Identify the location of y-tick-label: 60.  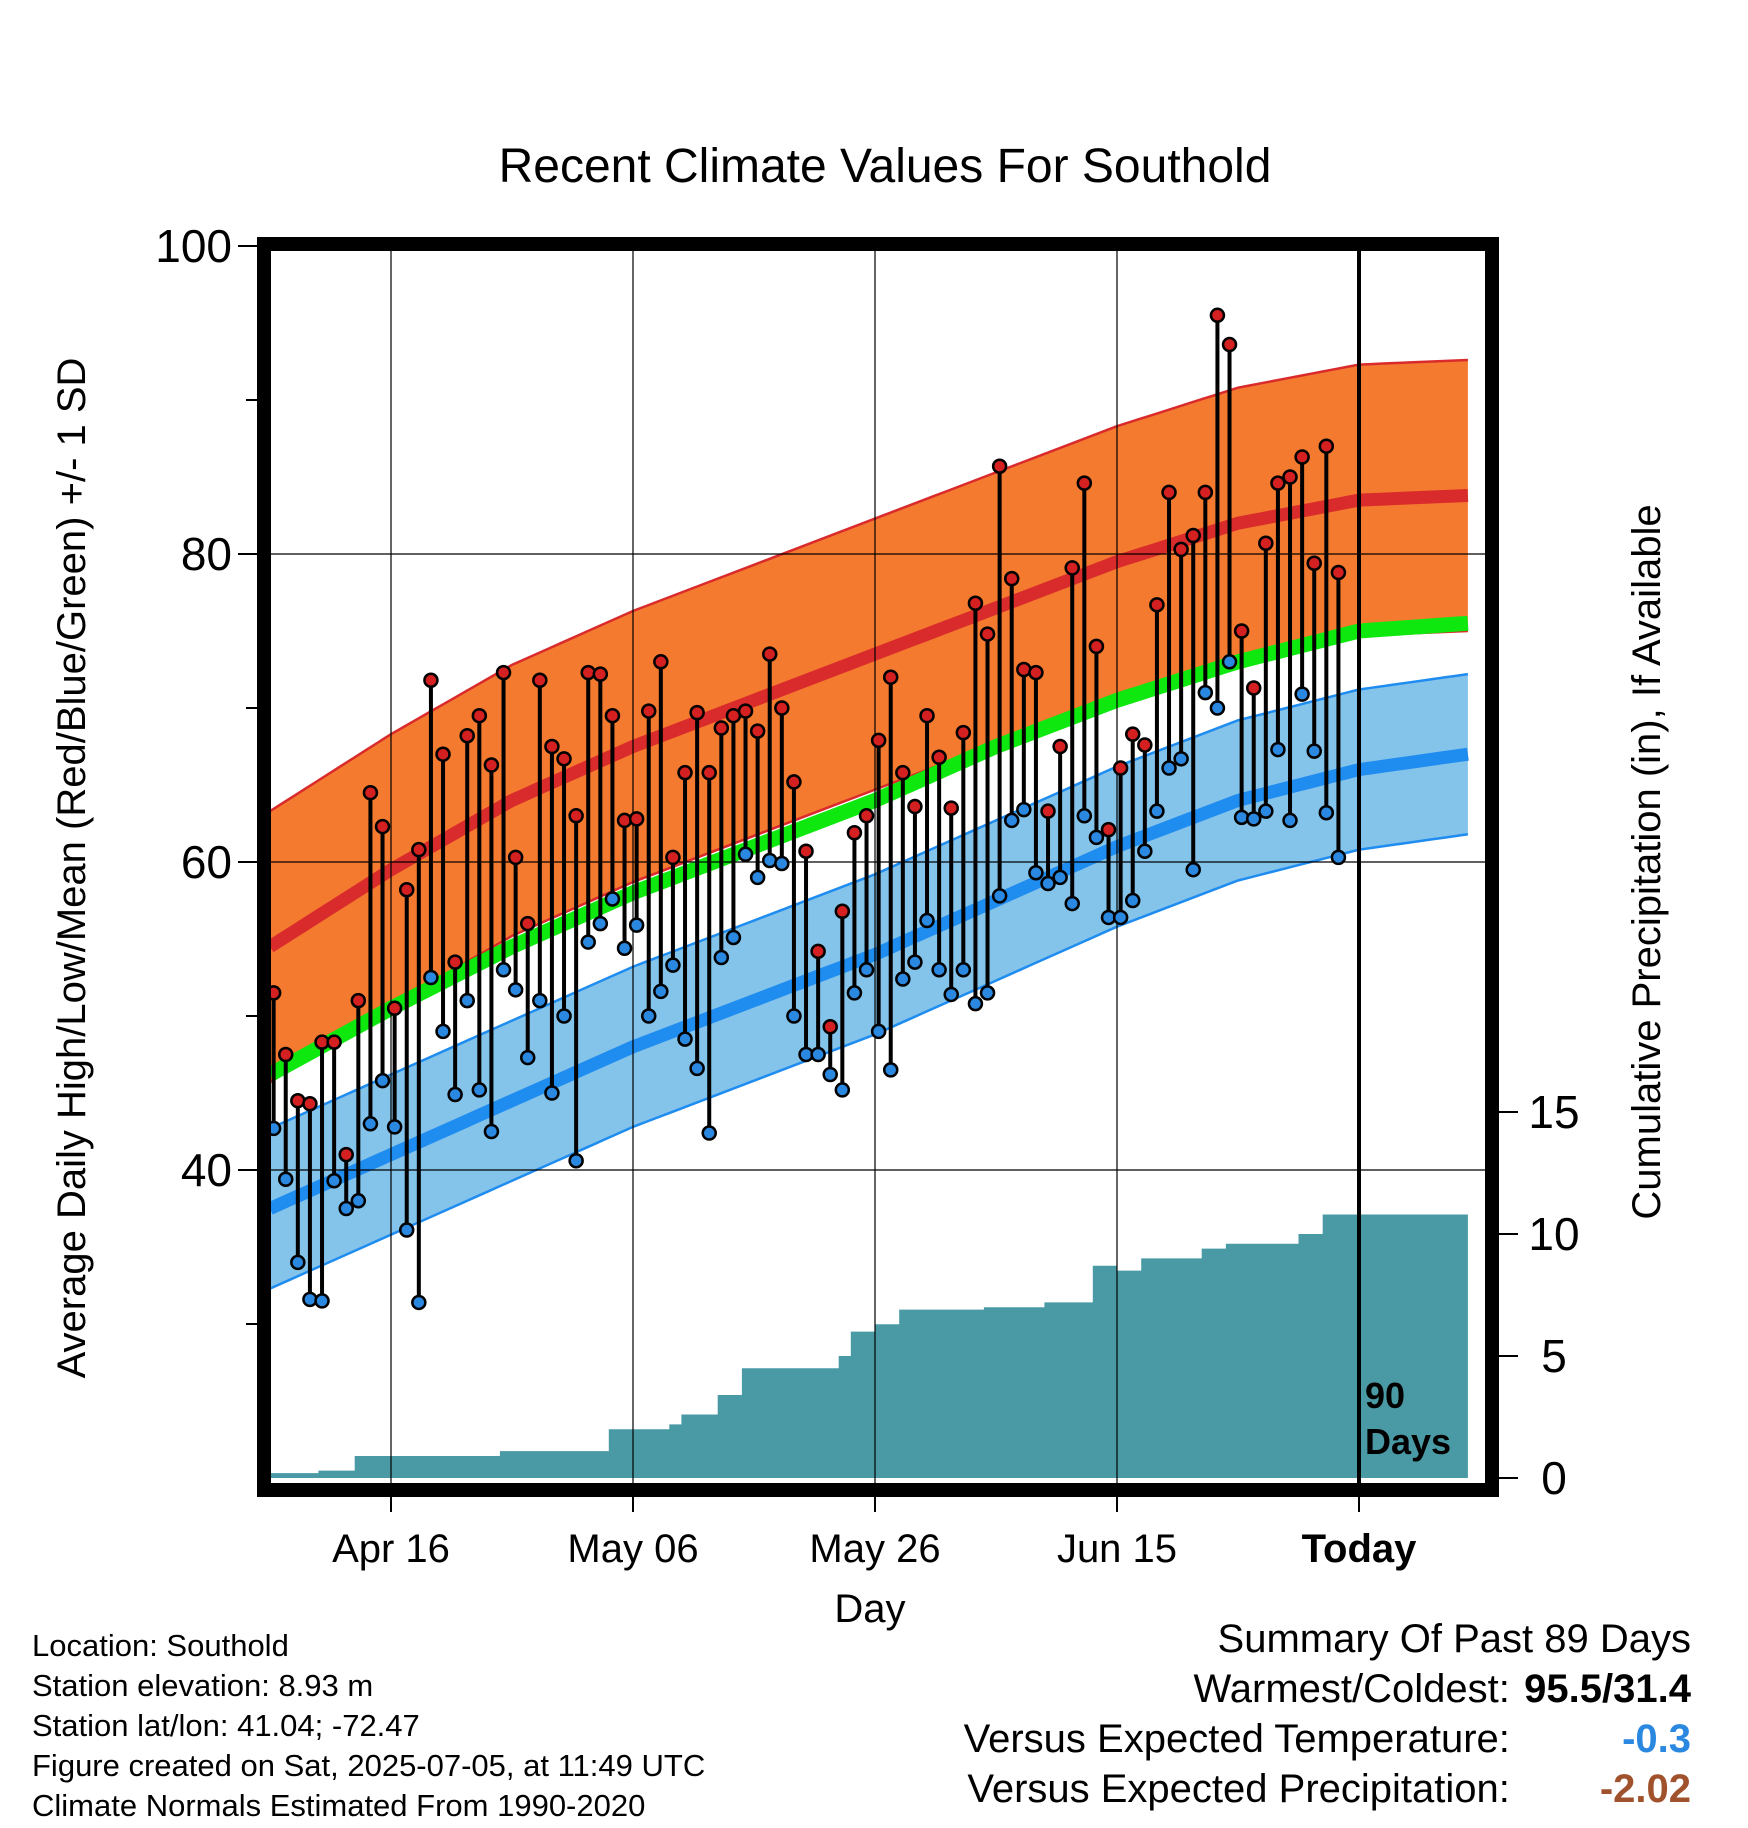
(206, 862).